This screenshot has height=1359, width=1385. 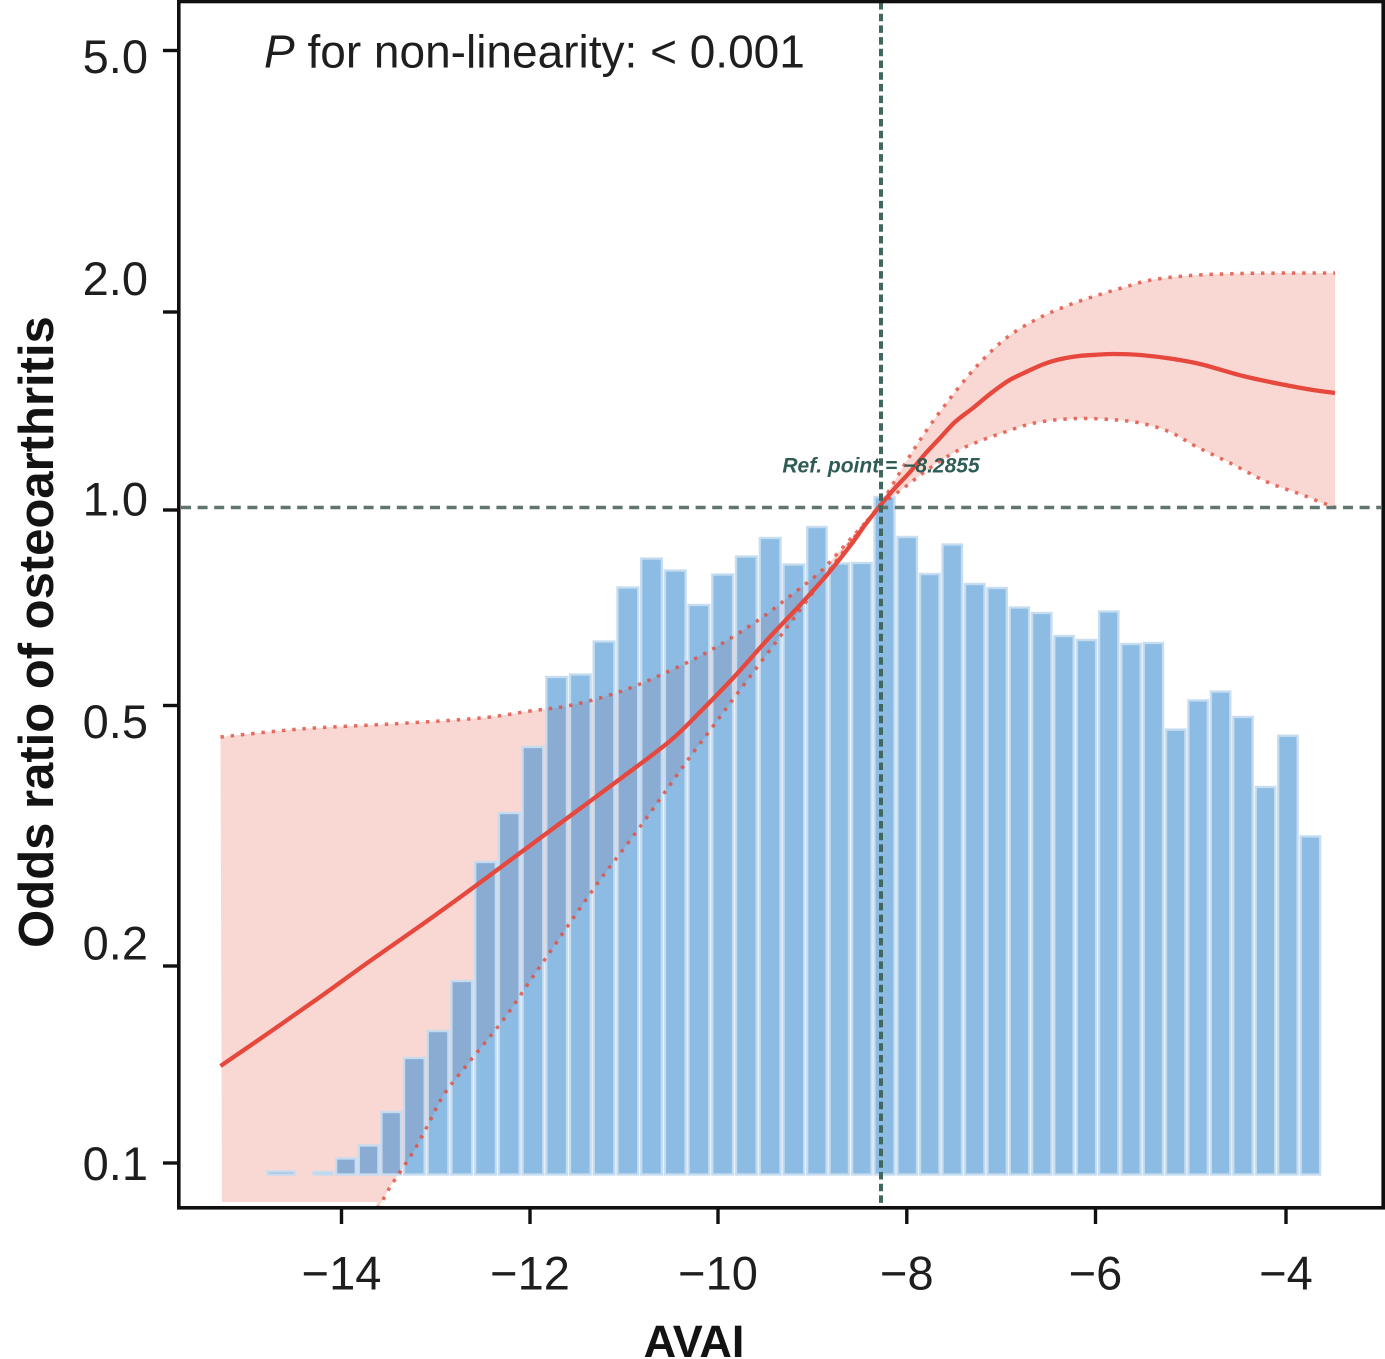 What do you see at coordinates (907, 1273) in the screenshot?
I see `svg-text: −8` at bounding box center [907, 1273].